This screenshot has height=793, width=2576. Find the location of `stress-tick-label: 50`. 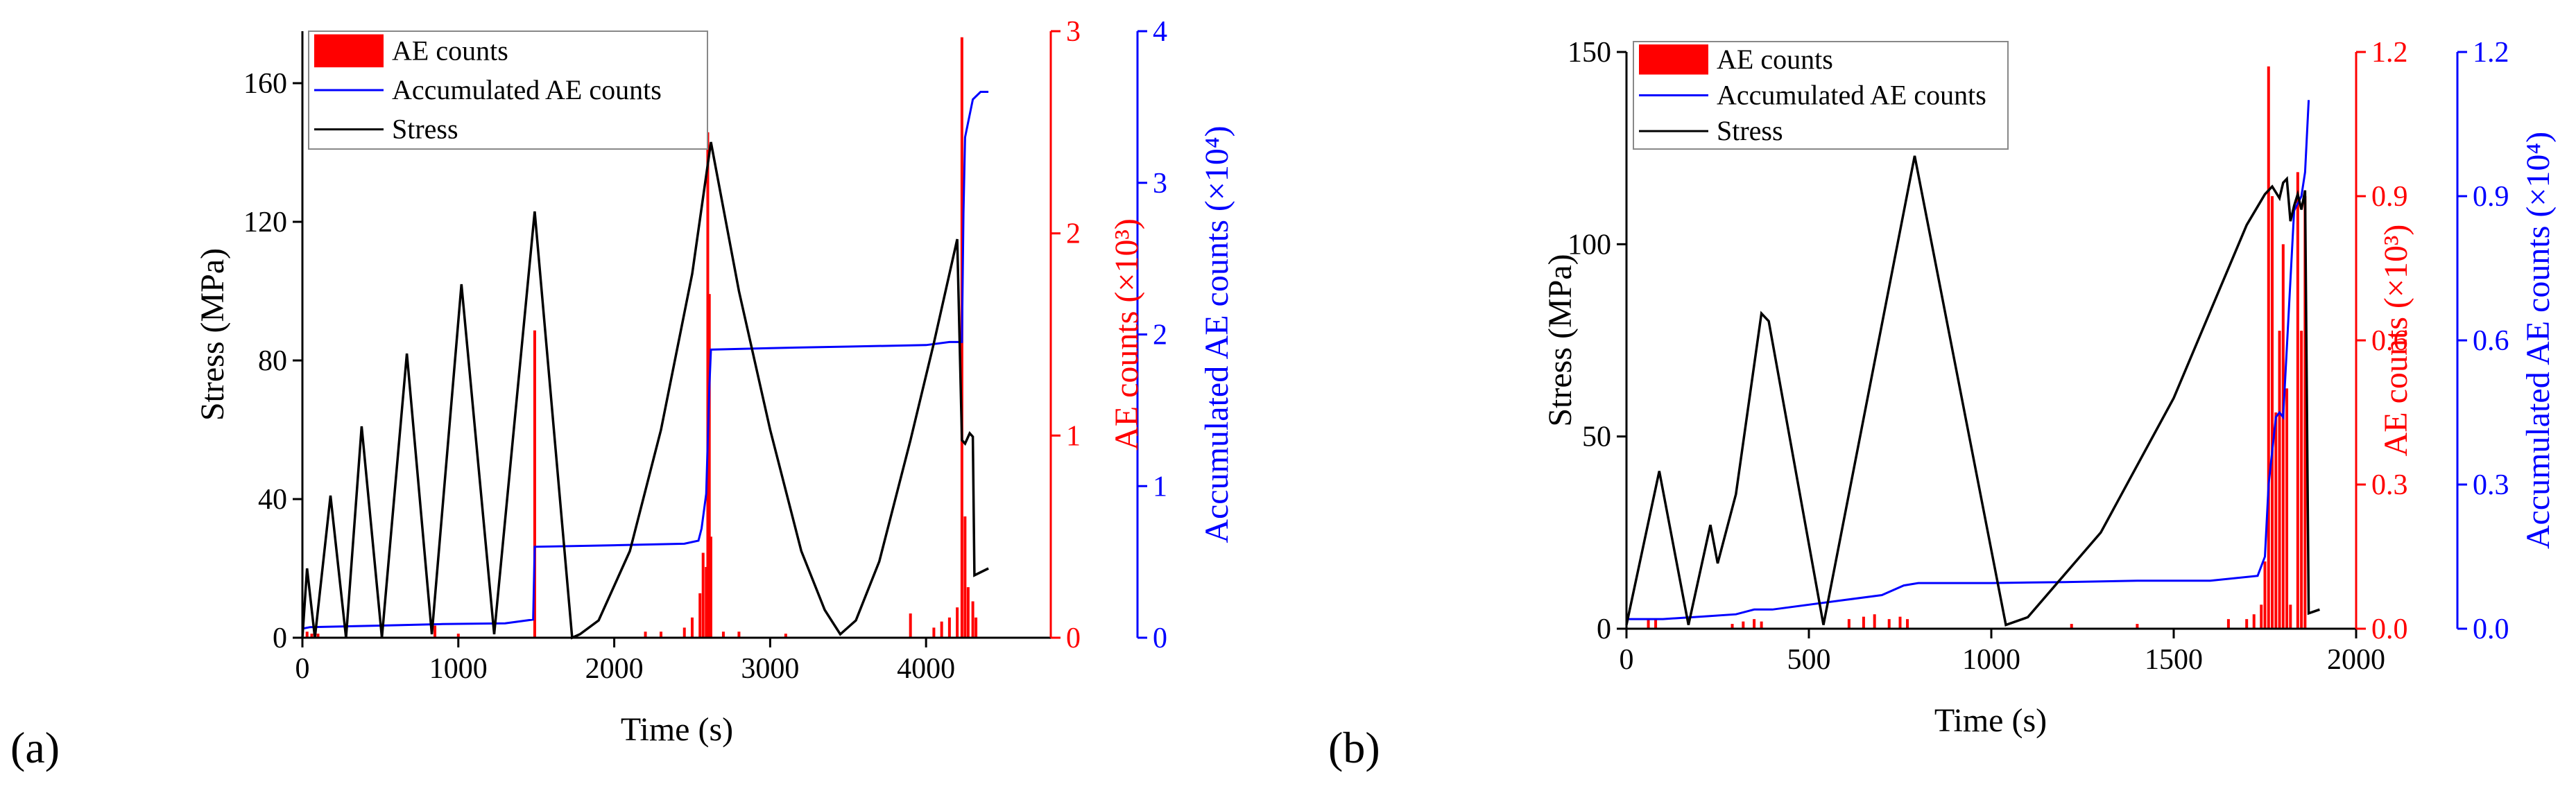

stress-tick-label: 50 is located at coordinates (1596, 437).